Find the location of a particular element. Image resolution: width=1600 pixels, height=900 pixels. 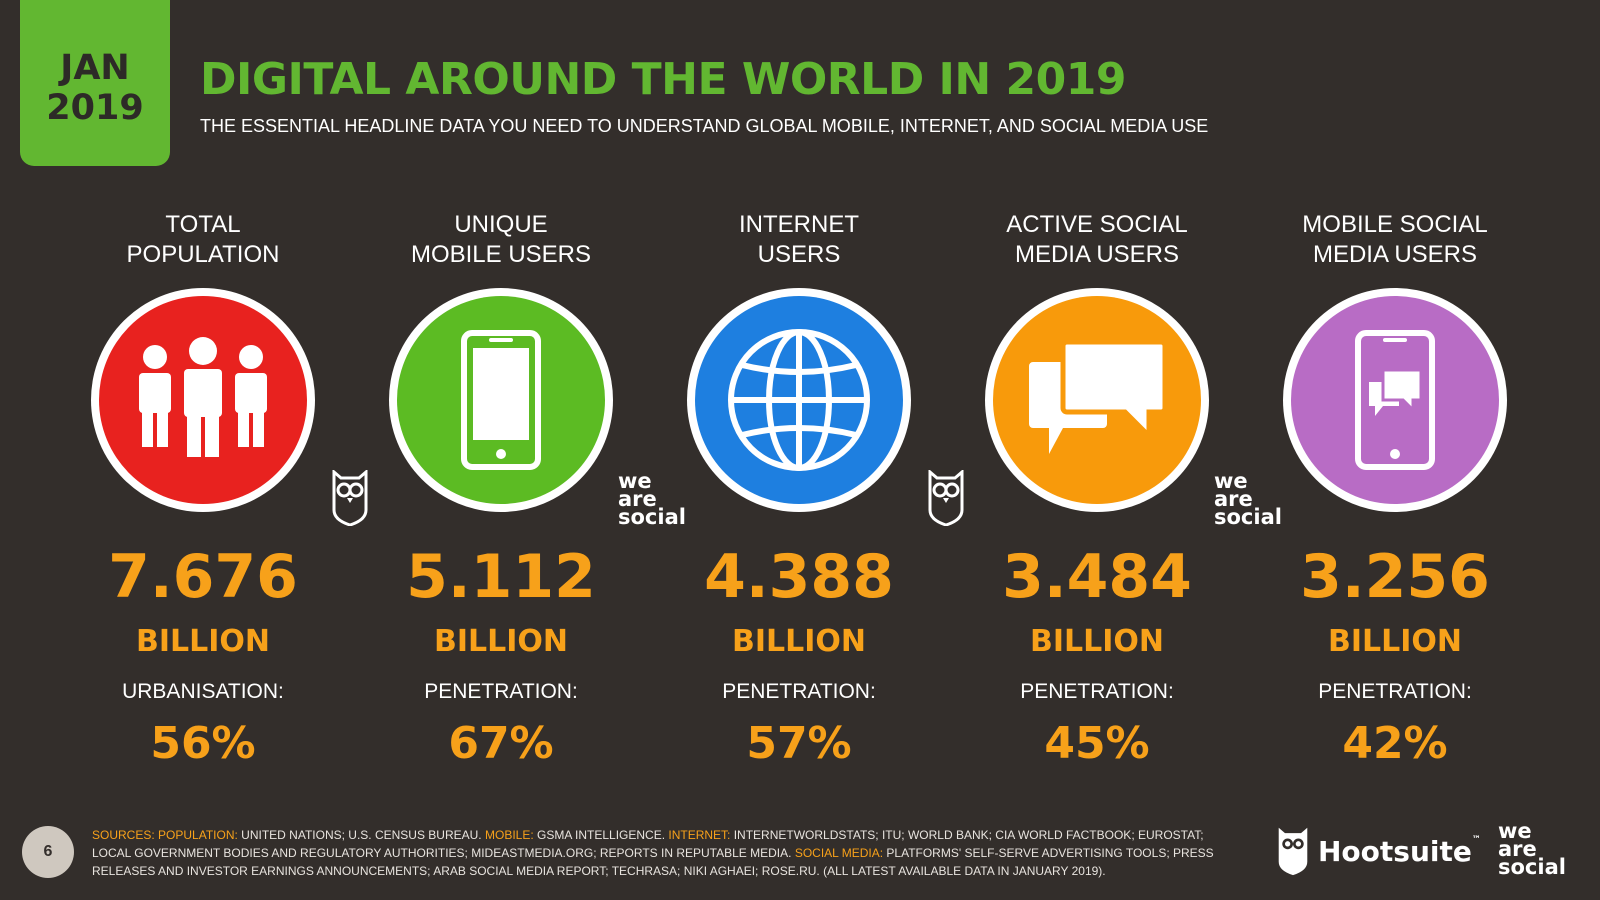

stat-value: 5.112 is located at coordinates (501, 577).